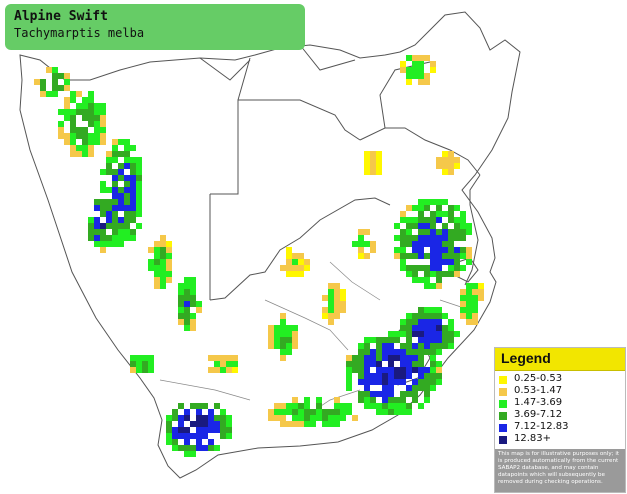 This screenshot has height=494, width=627. Describe the element at coordinates (538, 414) in the screenshot. I see `legend-label: 3.69-7.12` at that location.